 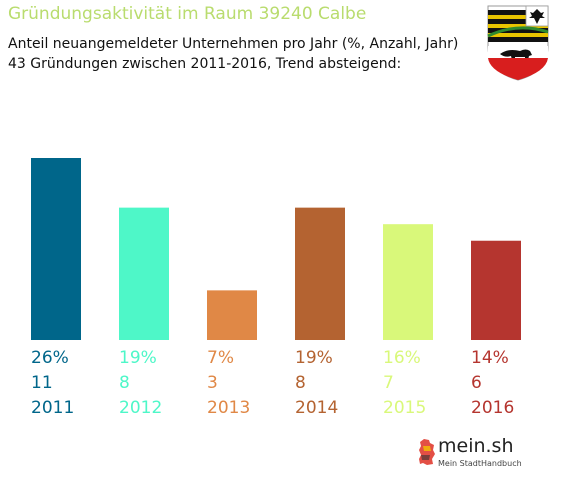 I want to click on bar-2013, so click(x=232, y=315).